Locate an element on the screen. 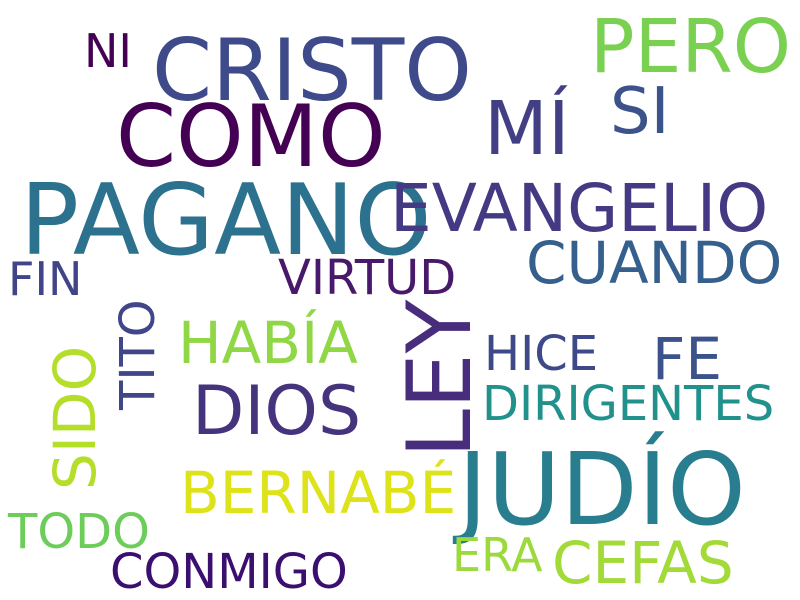 The image size is (800, 600). word-tito: TITO is located at coordinates (138, 354).